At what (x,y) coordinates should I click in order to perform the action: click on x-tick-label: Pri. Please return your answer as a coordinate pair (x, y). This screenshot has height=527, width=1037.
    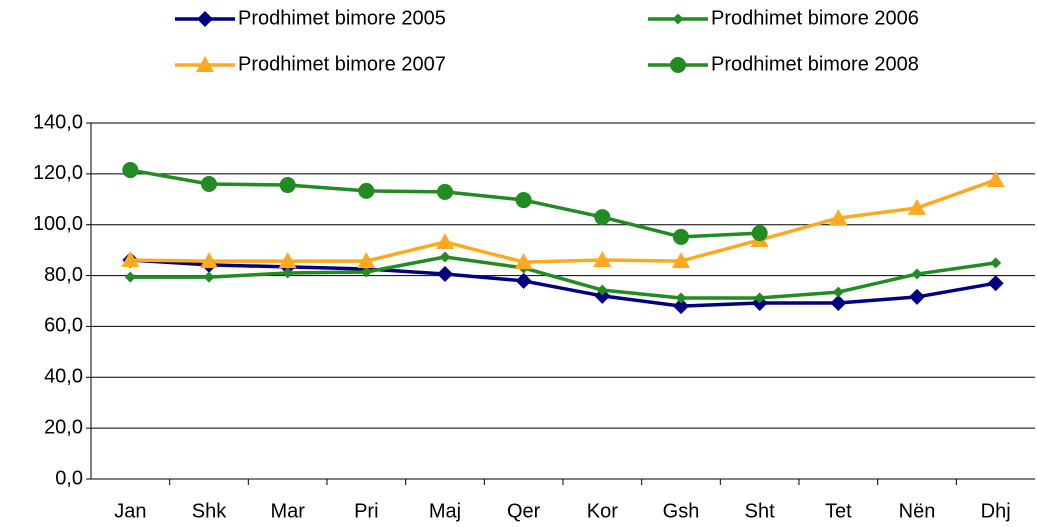
    Looking at the image, I should click on (366, 511).